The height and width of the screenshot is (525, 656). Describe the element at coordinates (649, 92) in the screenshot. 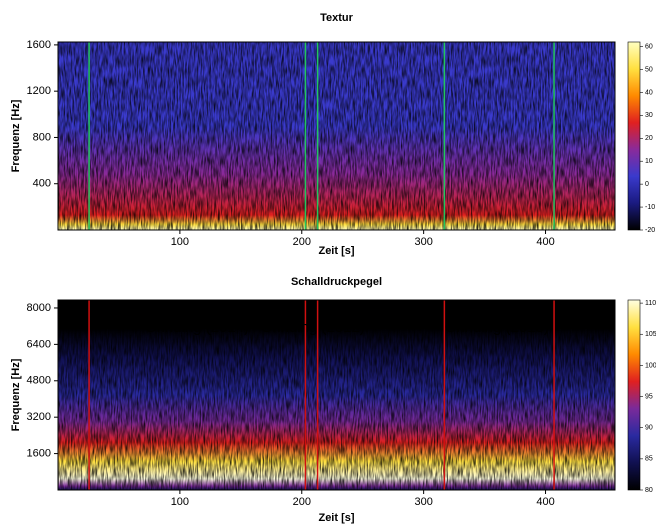

I see `colorbar-tick-label: 40` at that location.